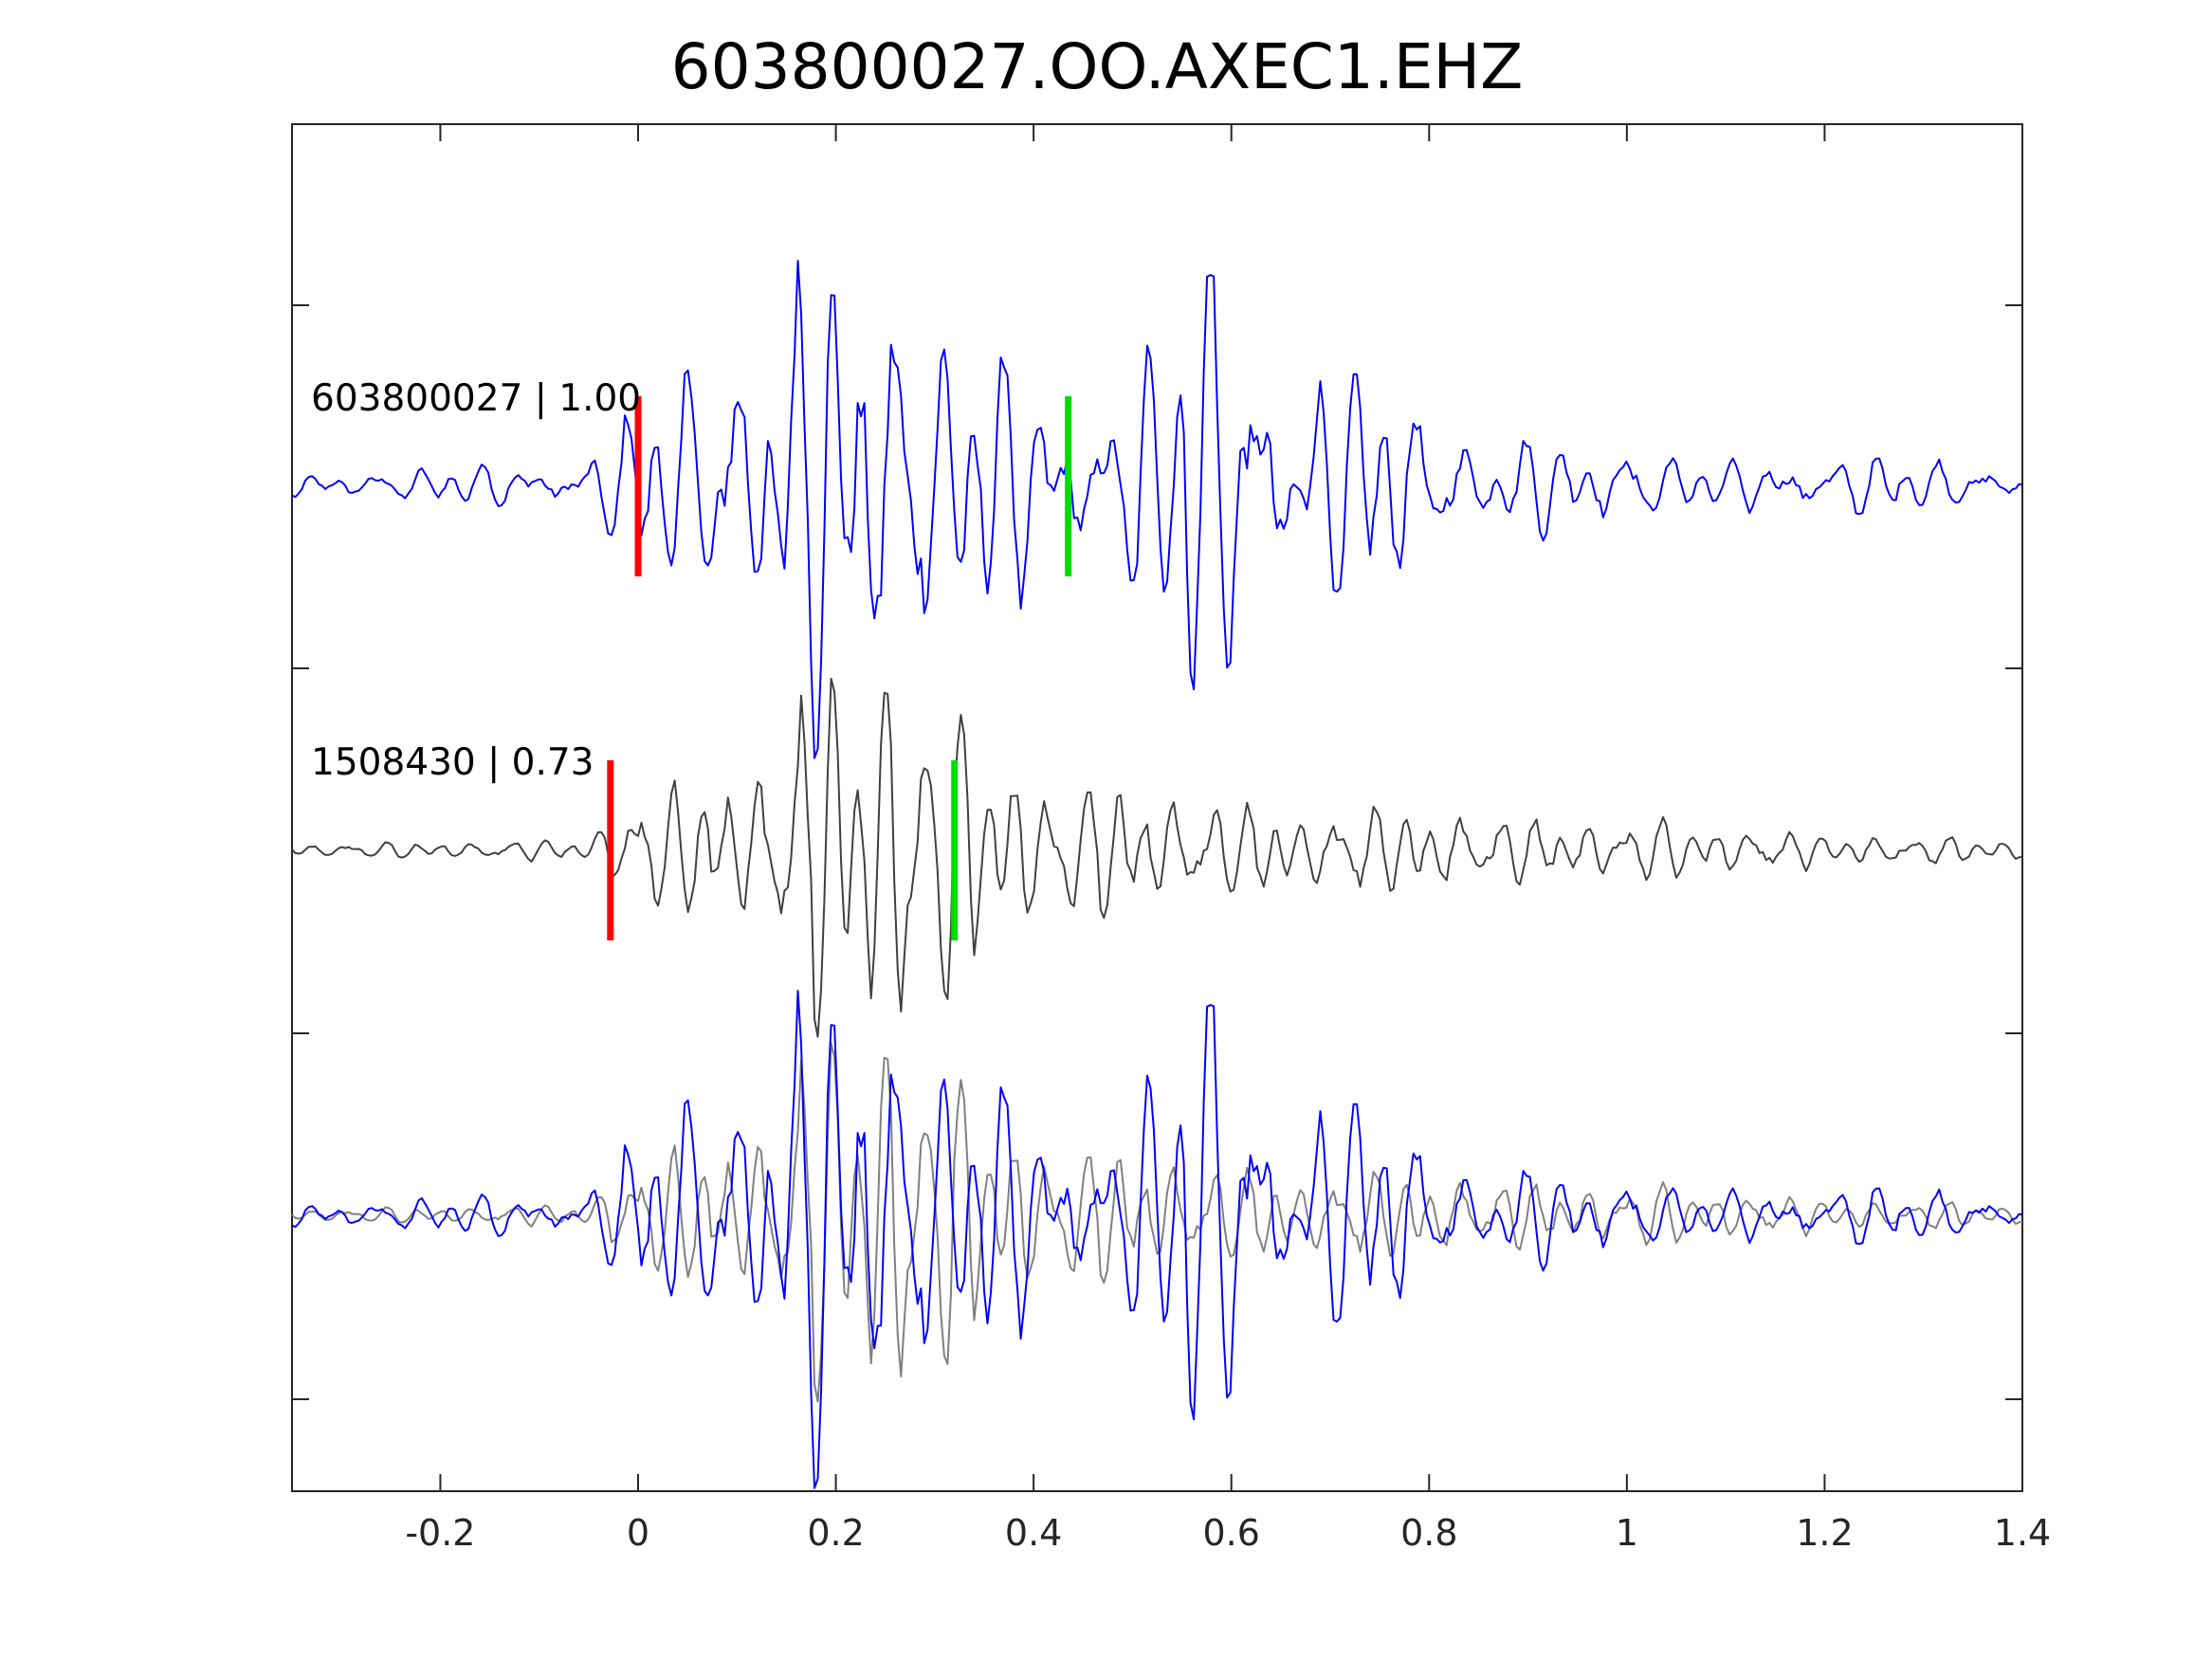 Image resolution: width=2212 pixels, height=1659 pixels. I want to click on pick-layer, so click(839, 668).